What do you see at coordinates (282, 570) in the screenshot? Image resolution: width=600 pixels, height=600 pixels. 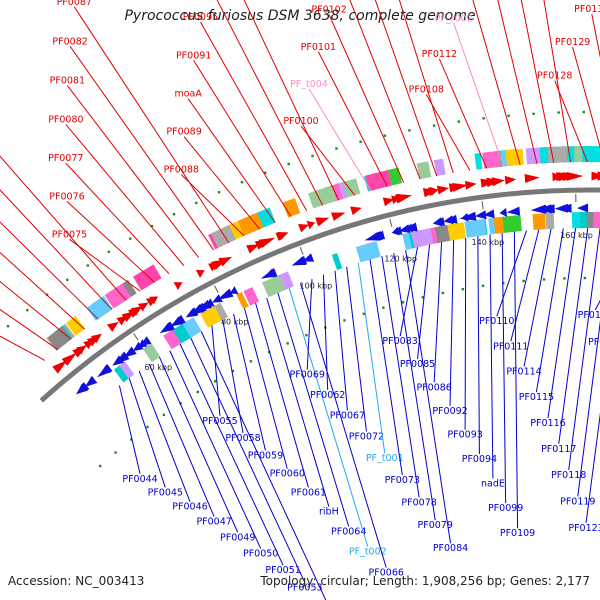 I see `reverse-gene-label: PF0051` at bounding box center [282, 570].